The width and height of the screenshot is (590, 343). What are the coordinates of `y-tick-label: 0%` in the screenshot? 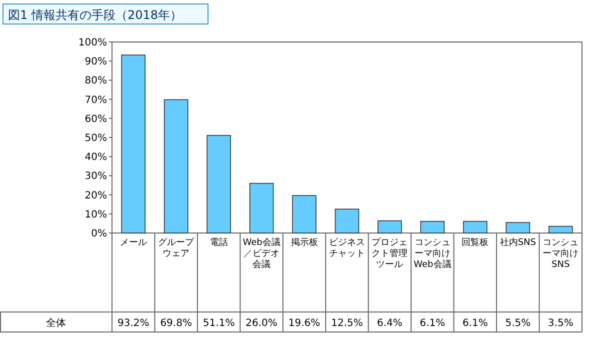 It's located at (99, 234).